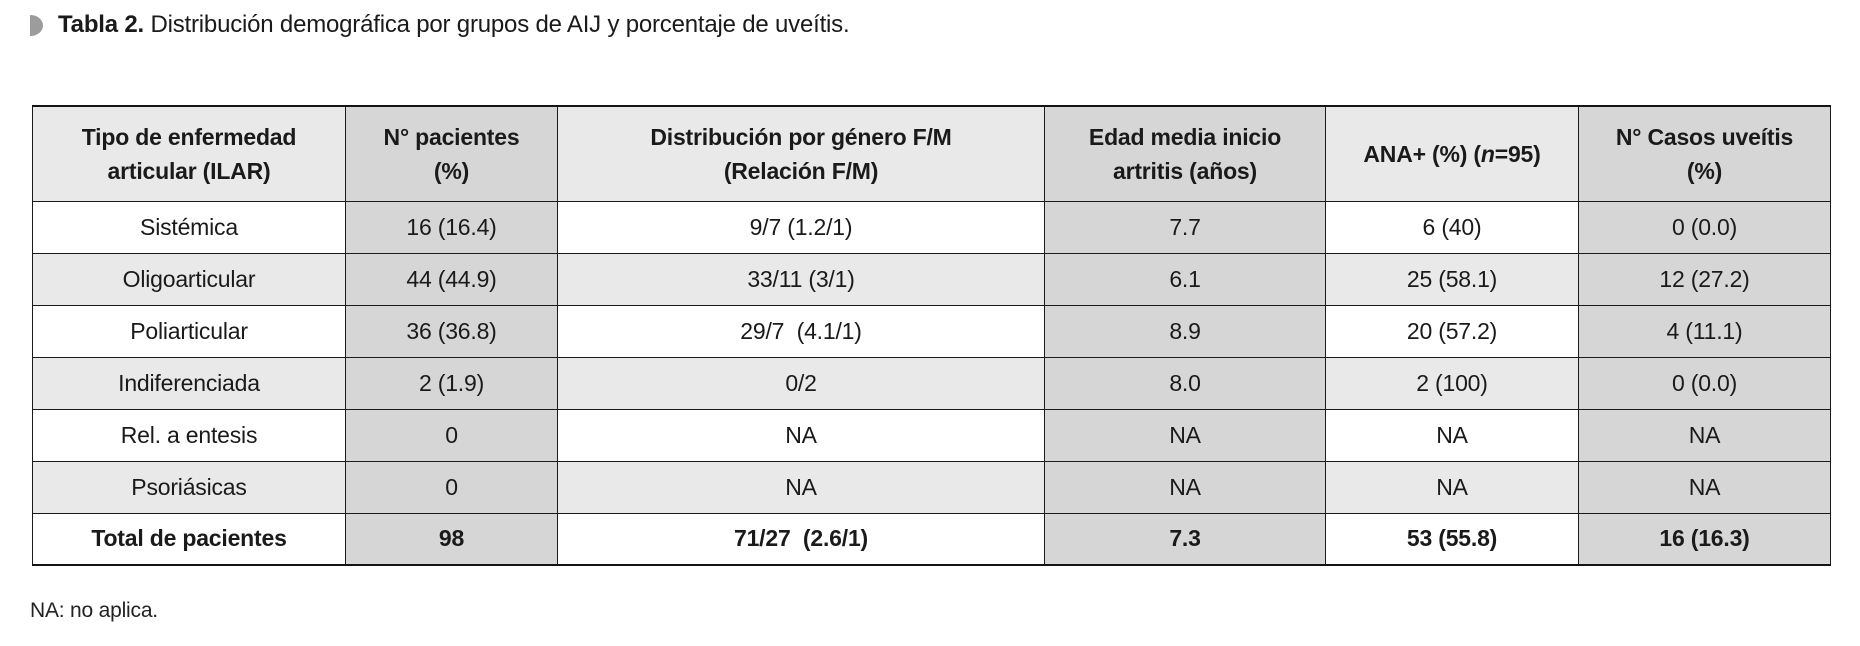 The image size is (1860, 646). What do you see at coordinates (1704, 331) in the screenshot?
I see `table-cell: 4 (11.1)` at bounding box center [1704, 331].